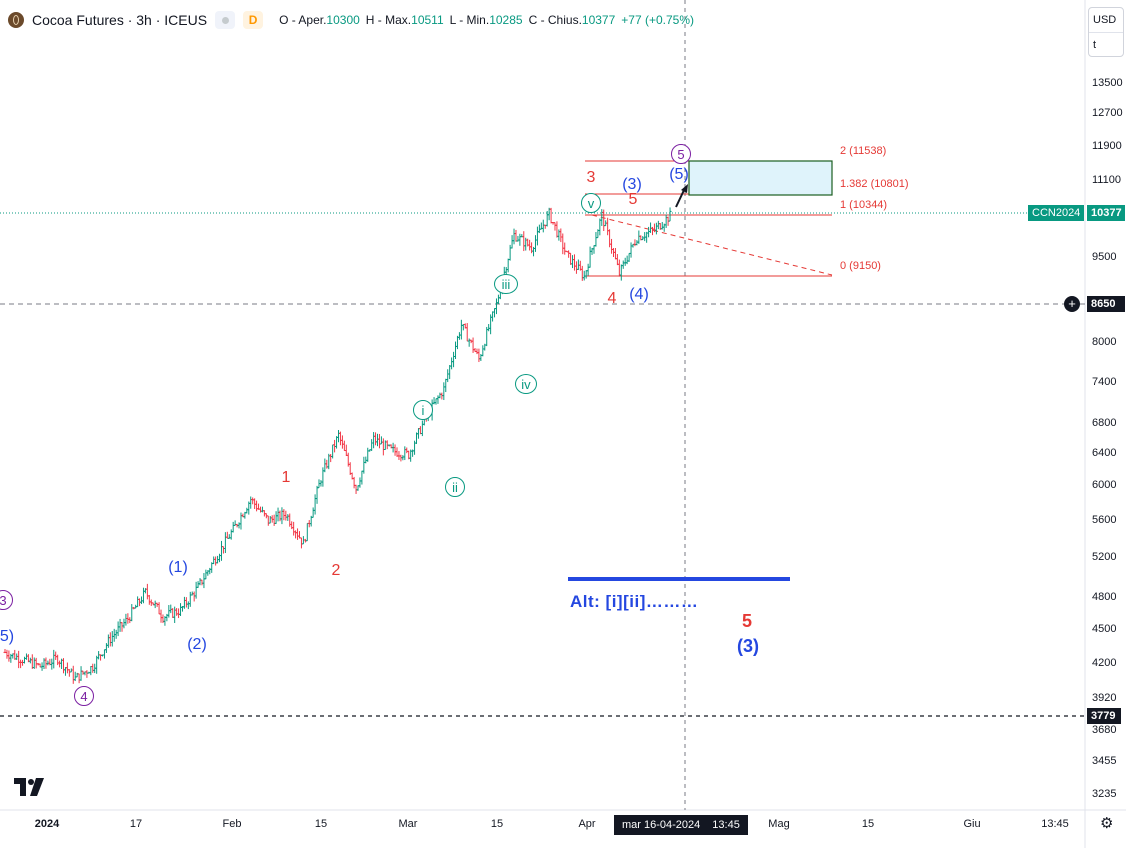 Image resolution: width=1126 pixels, height=848 pixels. Describe the element at coordinates (679, 174) in the screenshot. I see `wave-label-blue-5: (5)` at that location.